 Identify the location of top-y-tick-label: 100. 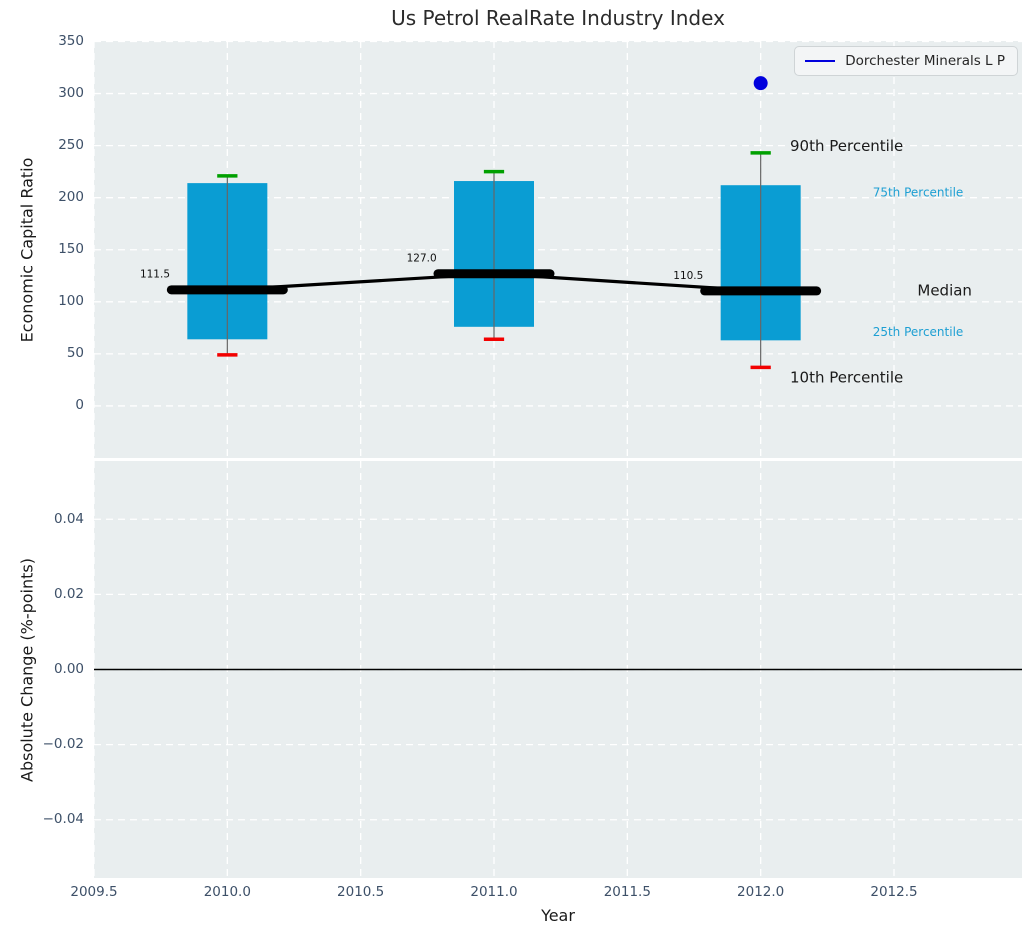
(71, 301).